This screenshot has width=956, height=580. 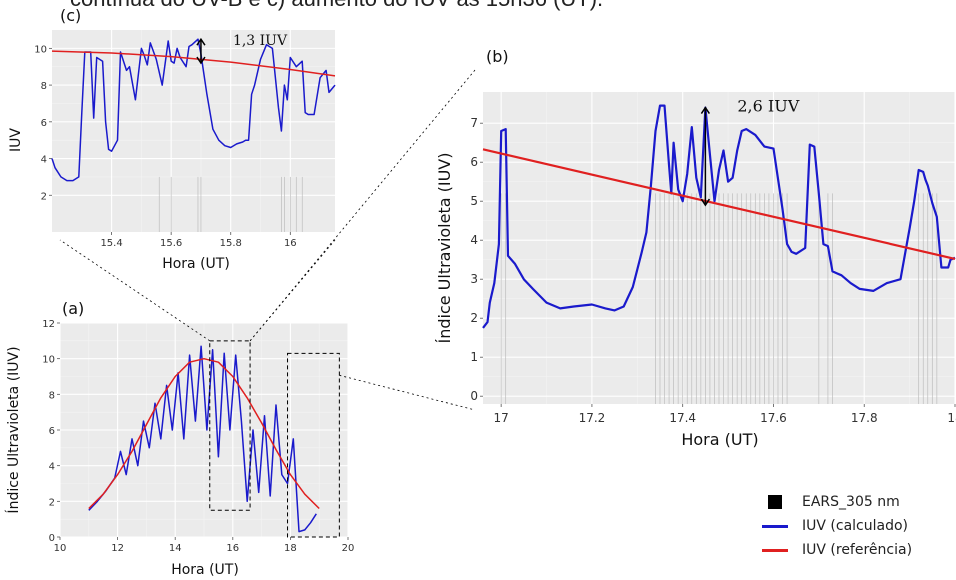 I want to click on series-line-iuv-calculado, so click(x=193, y=110).